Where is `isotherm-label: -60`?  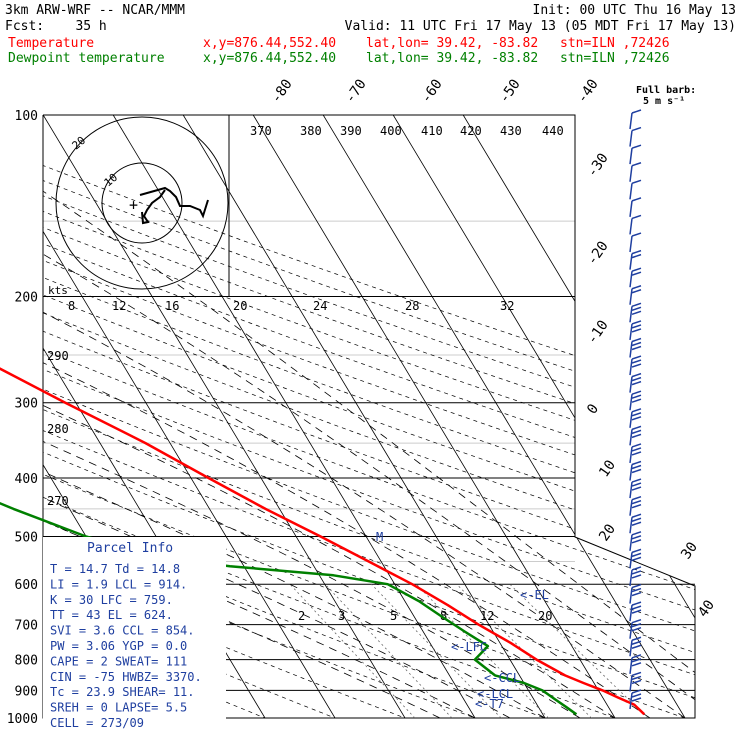 isotherm-label: -60 is located at coordinates (432, 91).